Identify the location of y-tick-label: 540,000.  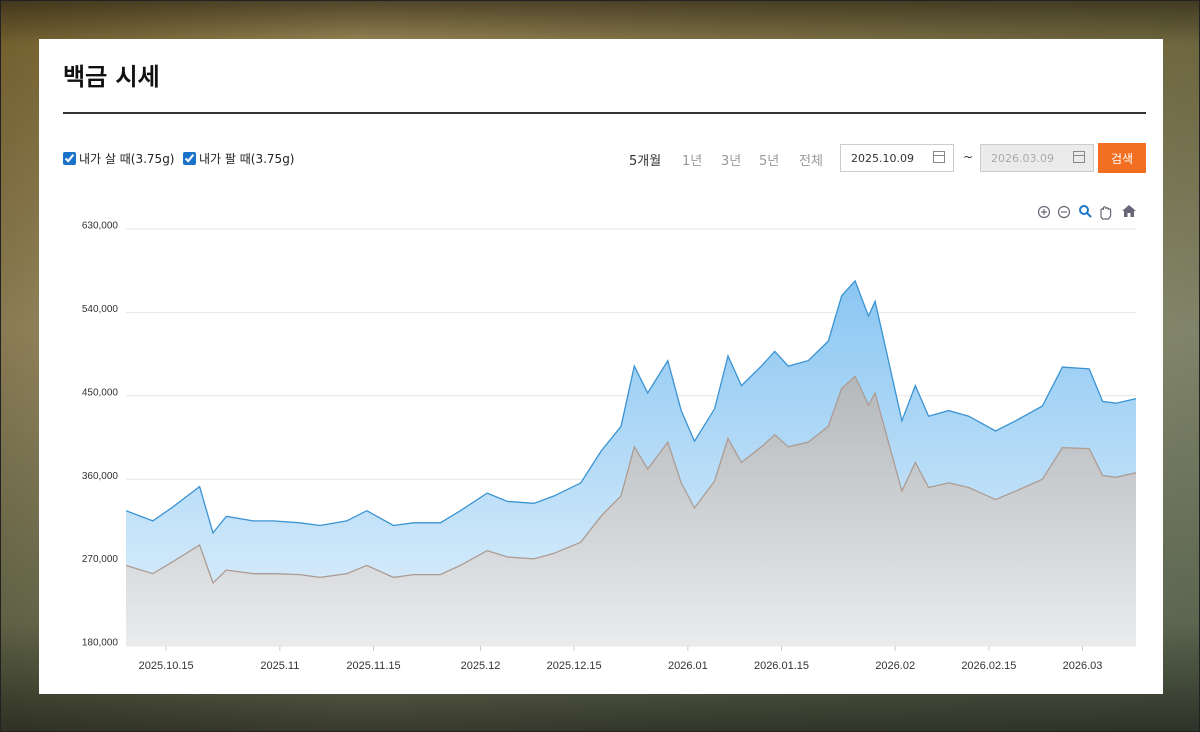
(100, 309).